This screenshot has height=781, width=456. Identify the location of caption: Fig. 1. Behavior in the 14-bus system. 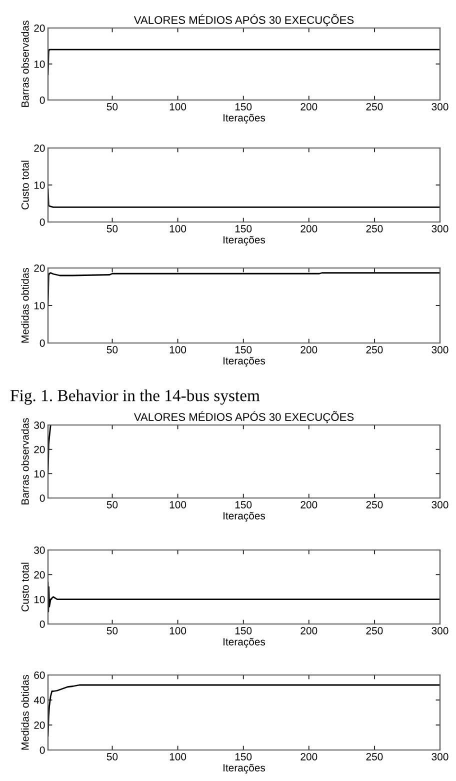
(135, 397).